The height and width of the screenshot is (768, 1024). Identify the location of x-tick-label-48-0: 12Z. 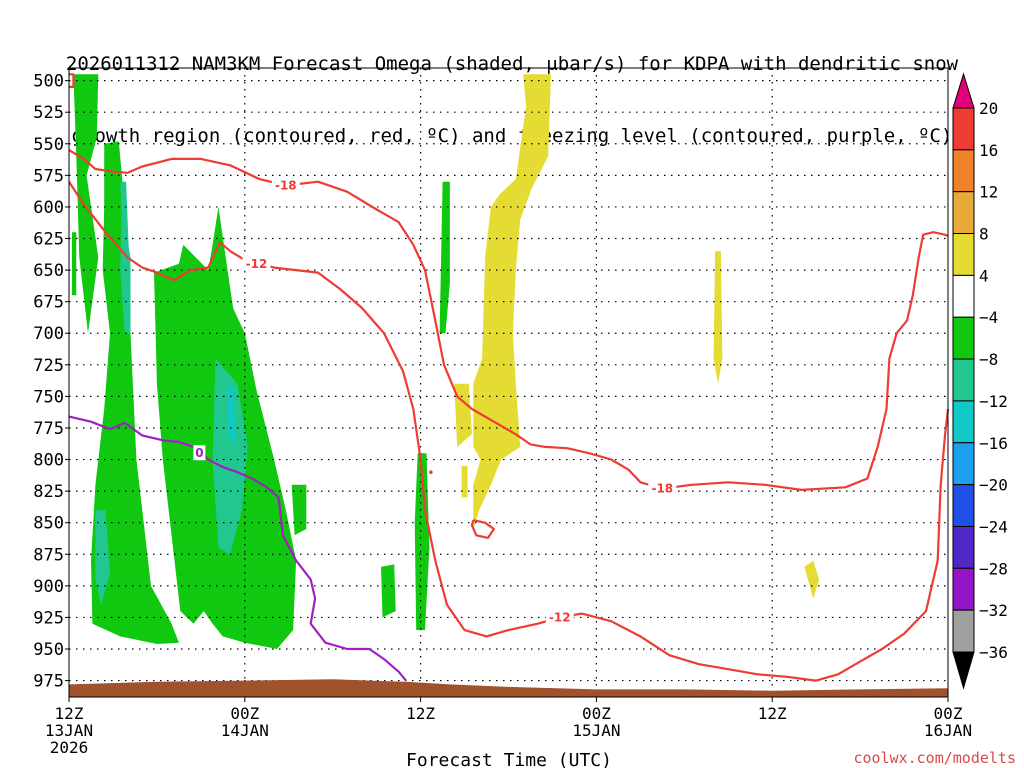
(772, 713).